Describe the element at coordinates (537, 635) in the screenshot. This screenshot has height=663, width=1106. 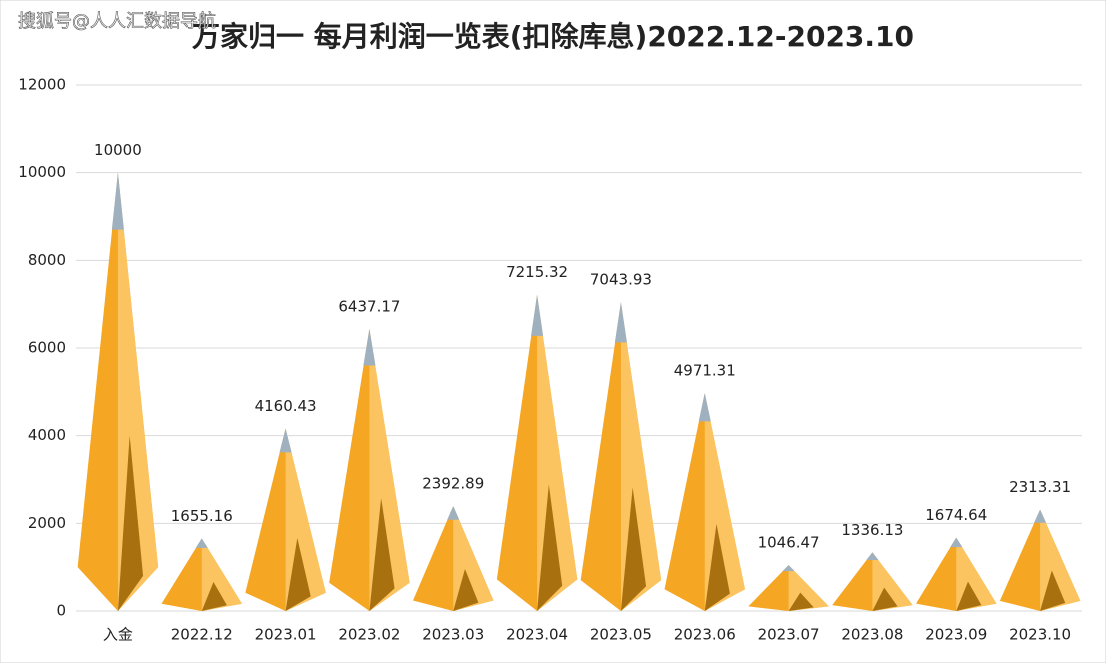
I see `x-tick-label: 2023.04` at that location.